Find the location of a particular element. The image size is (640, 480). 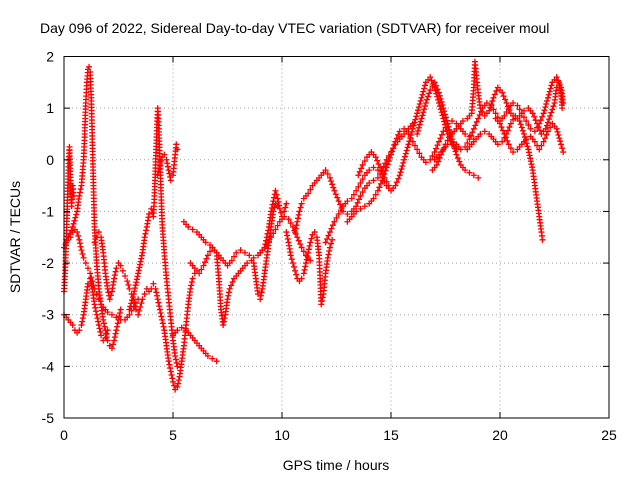

y-tick-label: -3 is located at coordinates (48, 315).